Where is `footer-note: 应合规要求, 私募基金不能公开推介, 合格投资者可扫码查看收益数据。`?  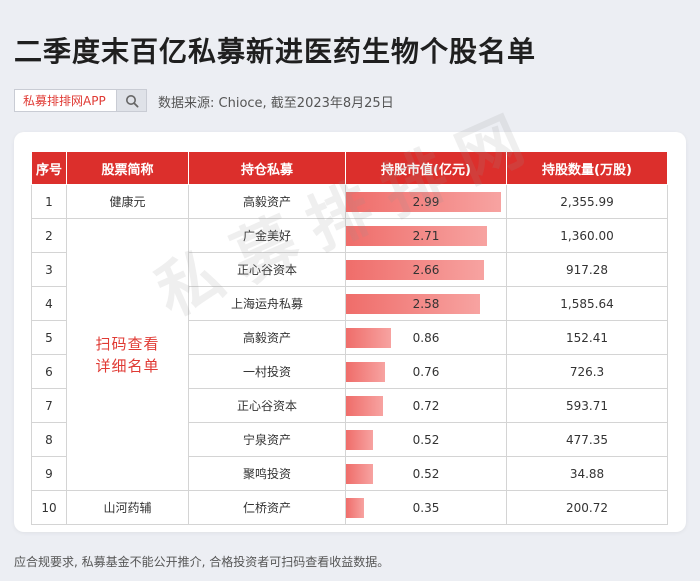
footer-note: 应合规要求, 私募基金不能公开推介, 合格投资者可扫码查看收益数据。 is located at coordinates (202, 562).